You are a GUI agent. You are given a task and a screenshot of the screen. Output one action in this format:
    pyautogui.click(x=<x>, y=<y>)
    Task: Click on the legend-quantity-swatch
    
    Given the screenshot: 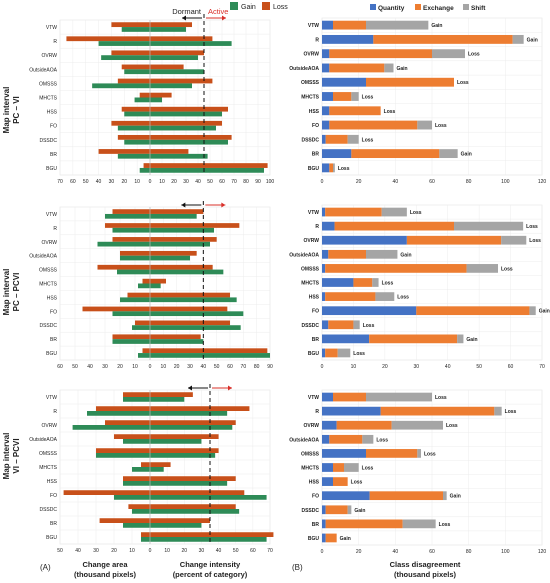 What is the action you would take?
    pyautogui.click(x=373, y=7)
    